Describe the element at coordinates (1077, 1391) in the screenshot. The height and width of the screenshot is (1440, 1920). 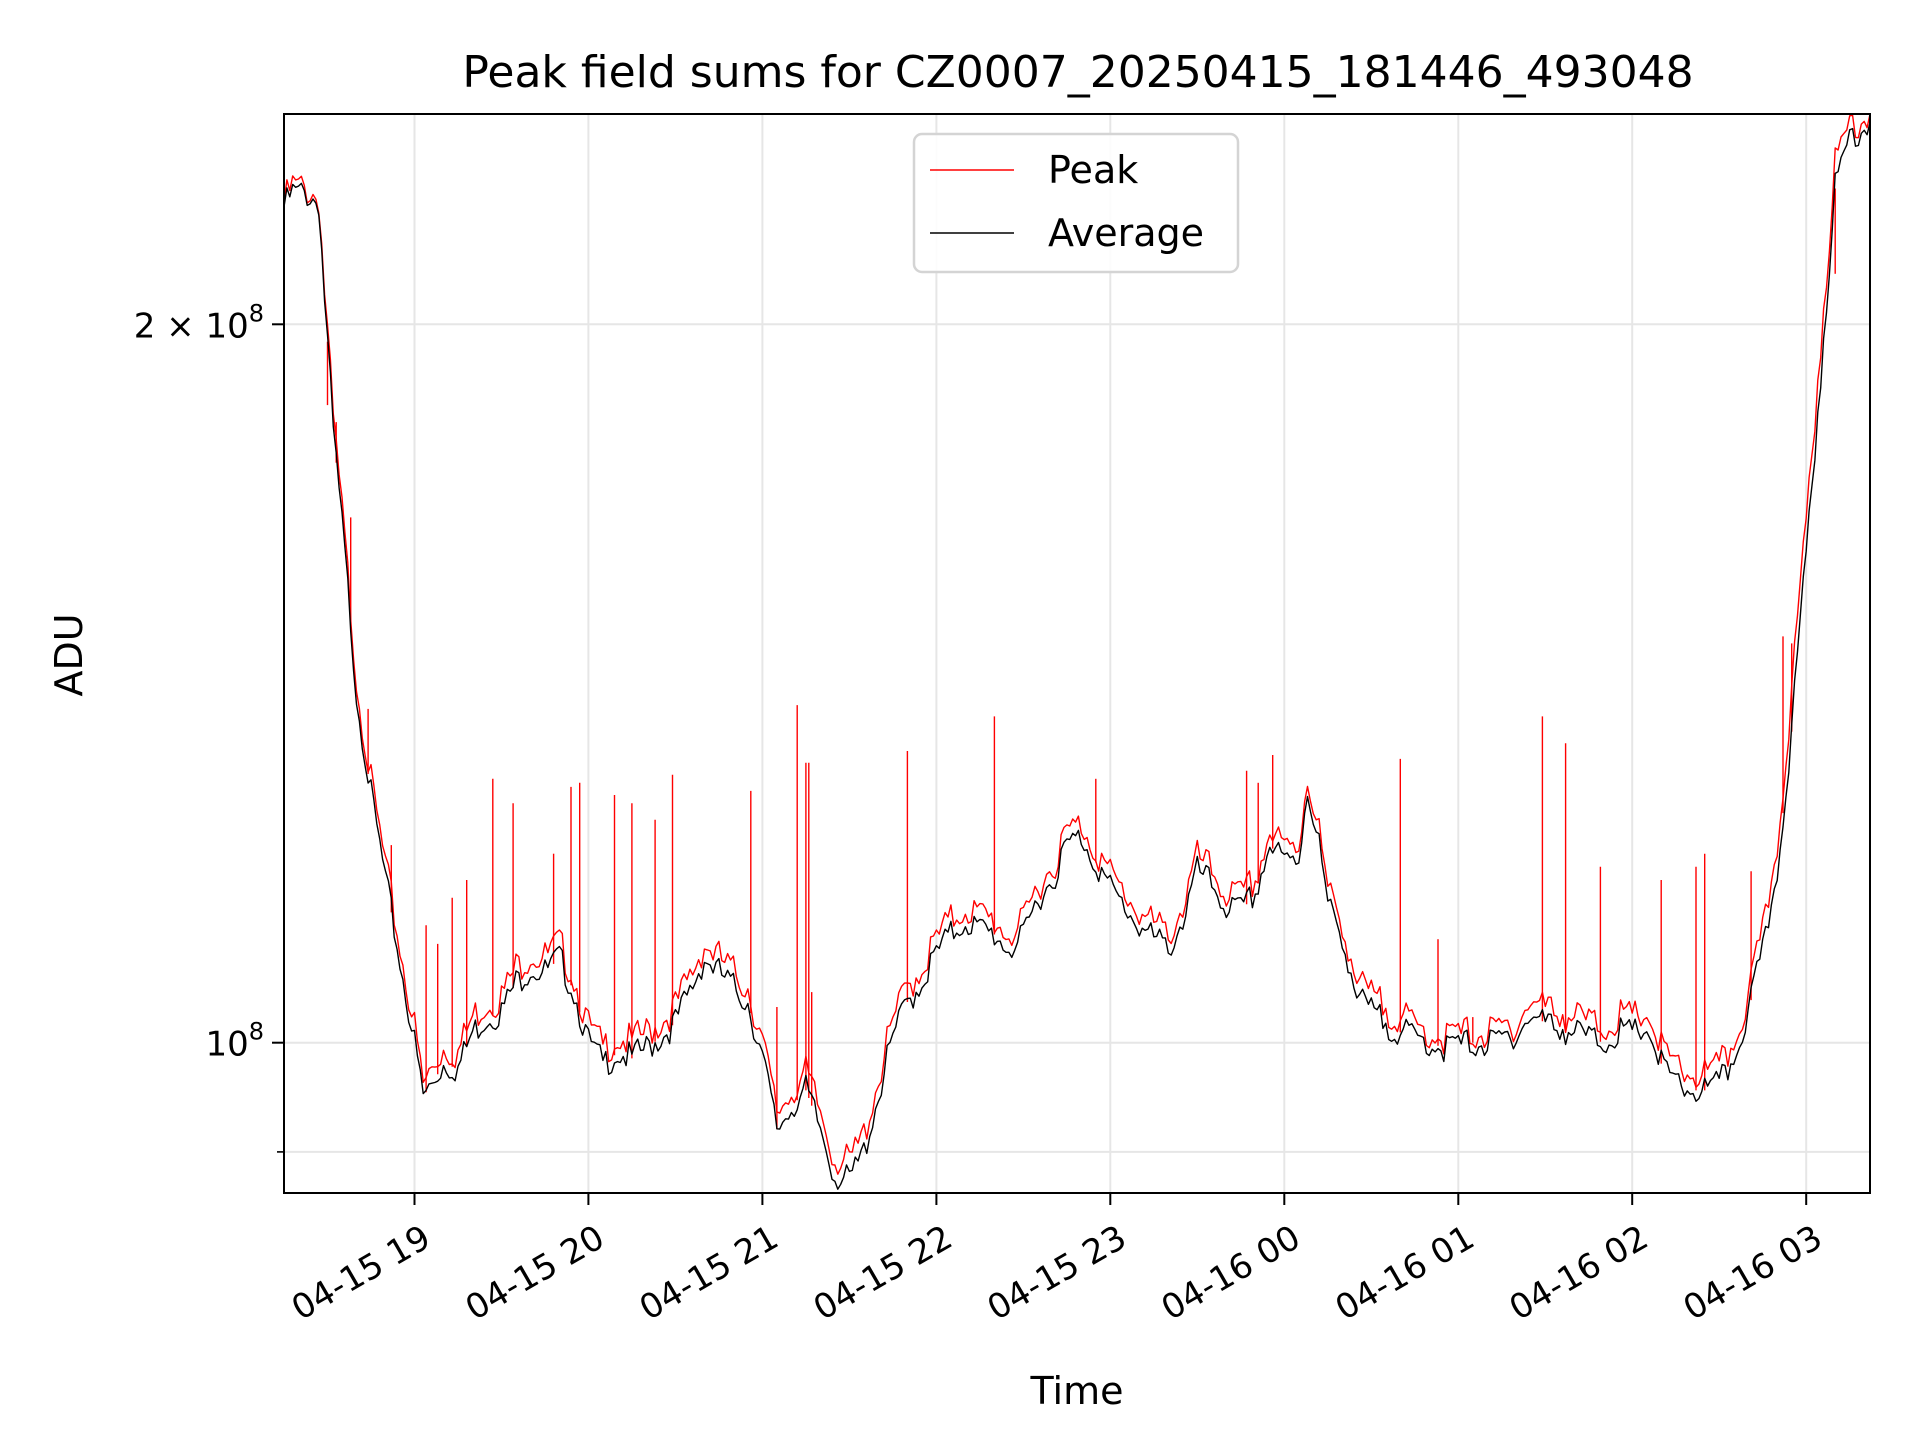
I see `x-axis-label: Time` at that location.